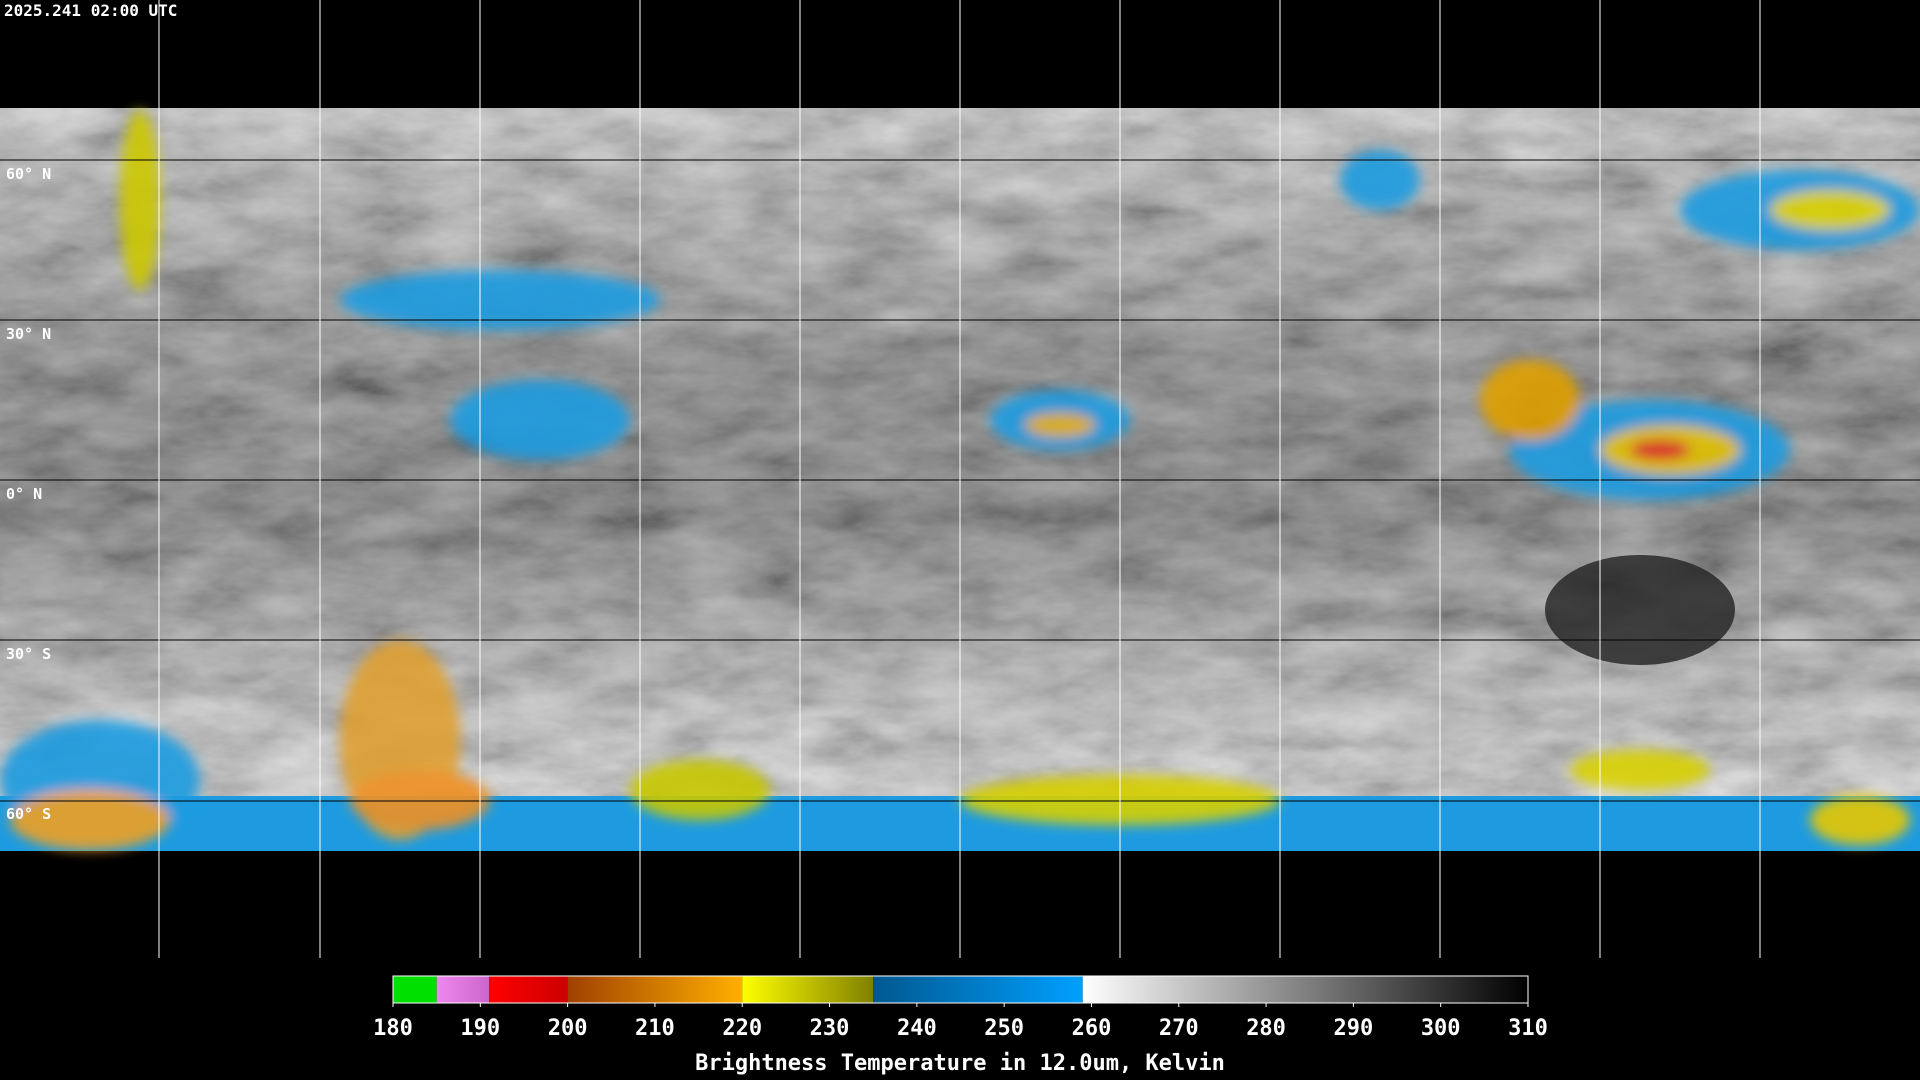  Describe the element at coordinates (393, 1028) in the screenshot. I see `colorbar-tick-label: 180` at that location.